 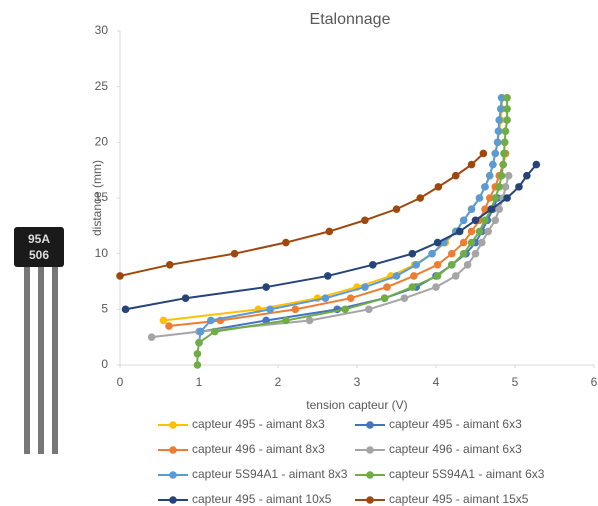 What do you see at coordinates (97, 198) in the screenshot?
I see `y-axis-label: distance (mm)` at bounding box center [97, 198].